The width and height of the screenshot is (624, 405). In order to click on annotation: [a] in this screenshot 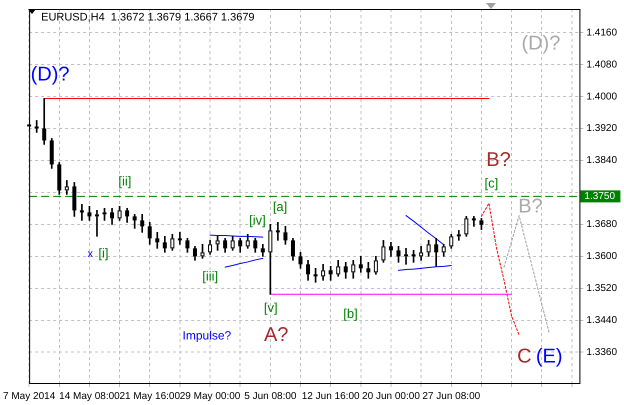, I will do `click(280, 206)`.